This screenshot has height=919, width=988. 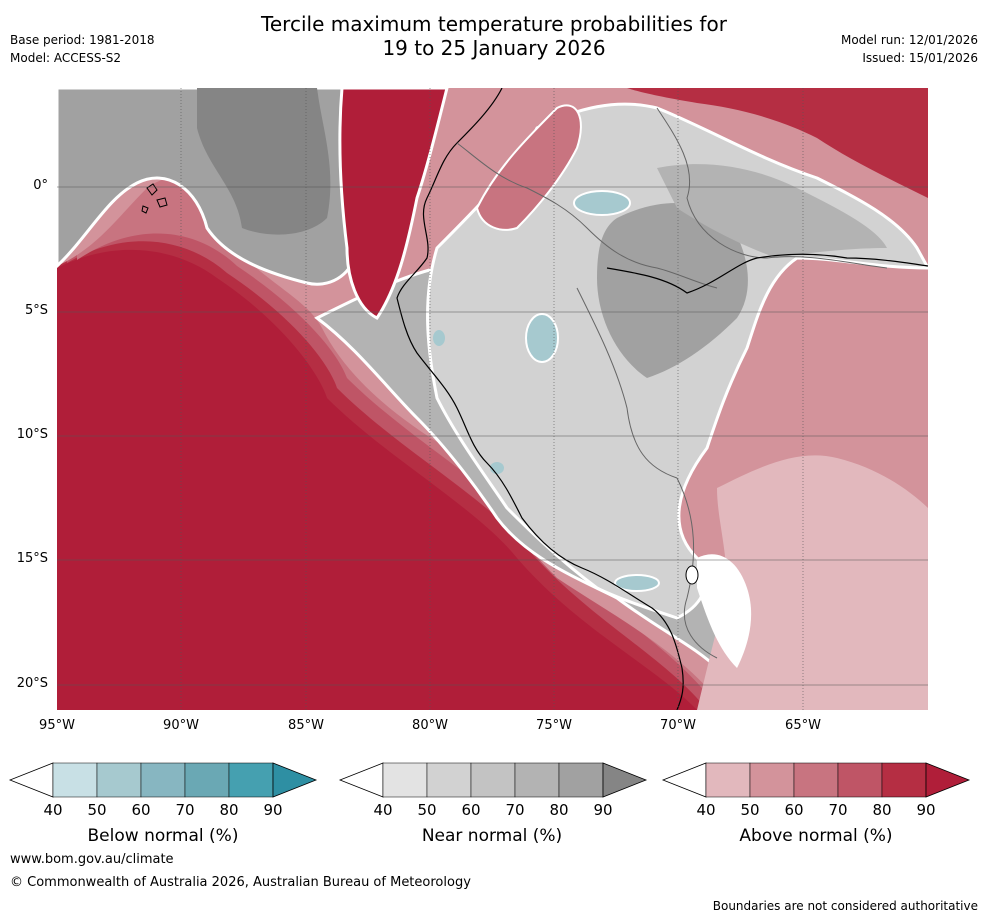 What do you see at coordinates (393, 204) in the screenshot?
I see `above-normal-ecuador` at bounding box center [393, 204].